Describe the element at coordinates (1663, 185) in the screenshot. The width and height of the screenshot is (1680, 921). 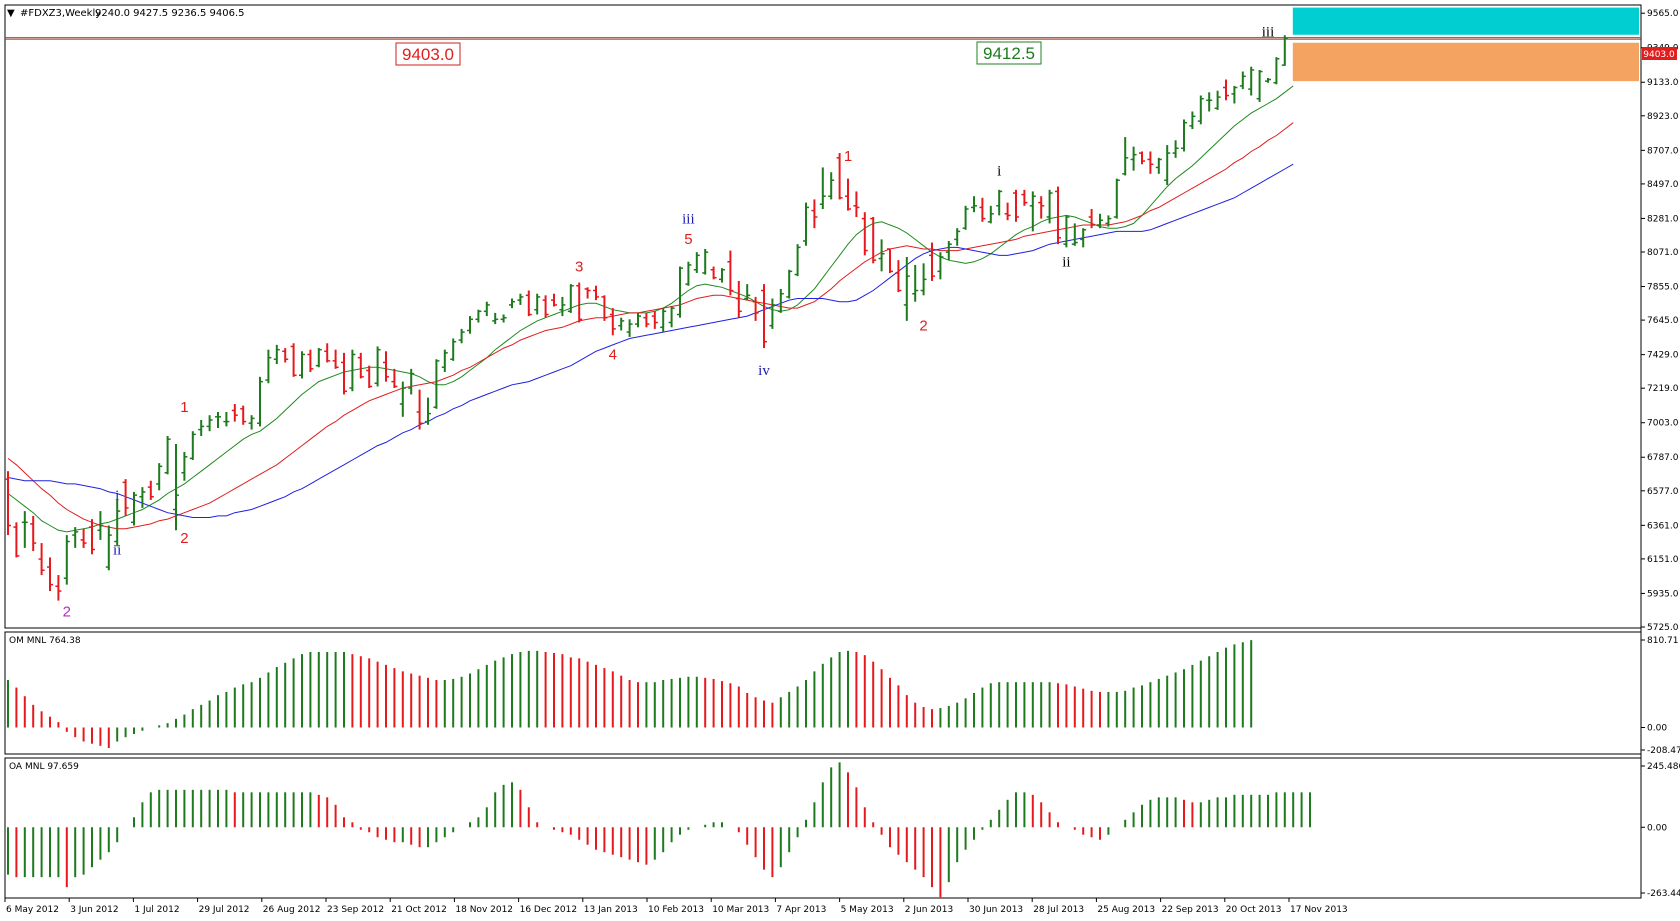
I see `price-tick-label: 8497.0` at that location.